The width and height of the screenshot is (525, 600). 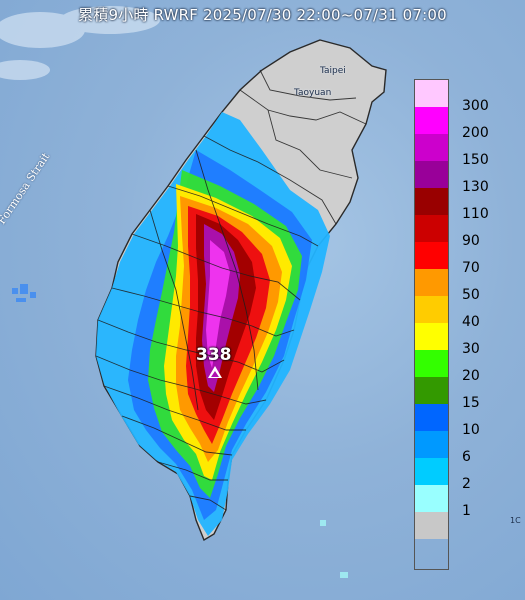 I want to click on penghu-islands, so click(x=24, y=293).